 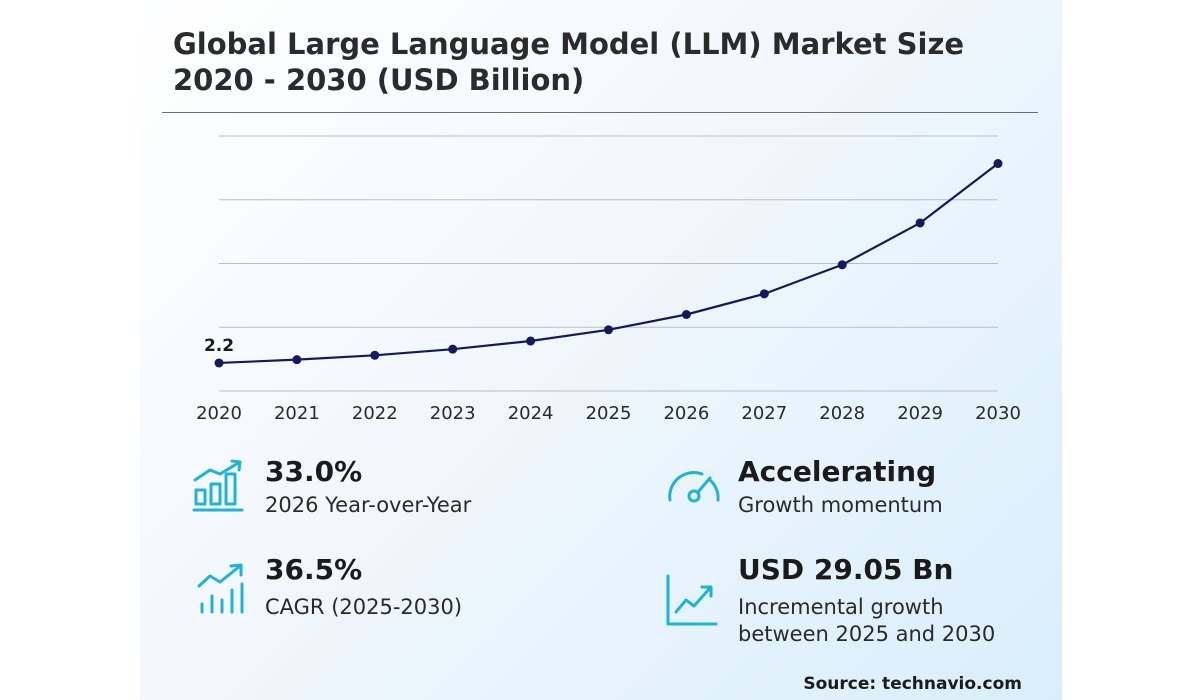 I want to click on x-tick-label: 2029, so click(x=920, y=413).